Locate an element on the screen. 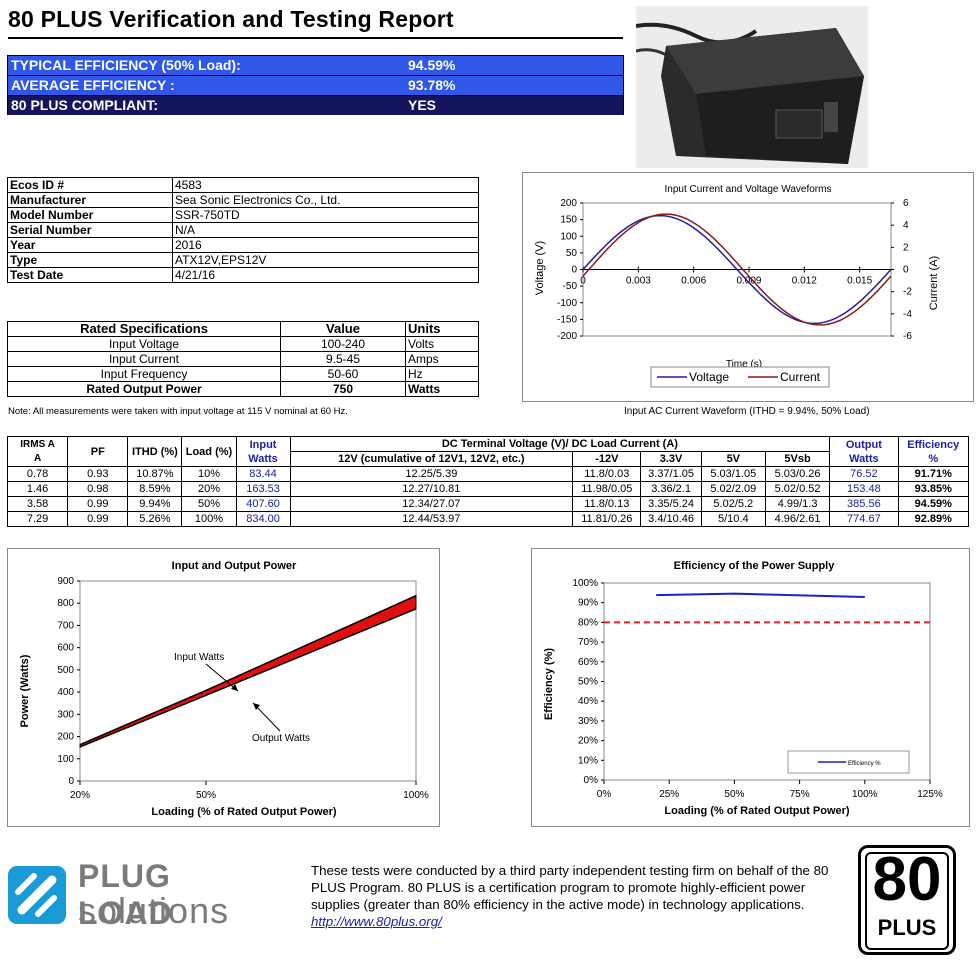 The width and height of the screenshot is (976, 963). cell-load: 100% is located at coordinates (209, 519).